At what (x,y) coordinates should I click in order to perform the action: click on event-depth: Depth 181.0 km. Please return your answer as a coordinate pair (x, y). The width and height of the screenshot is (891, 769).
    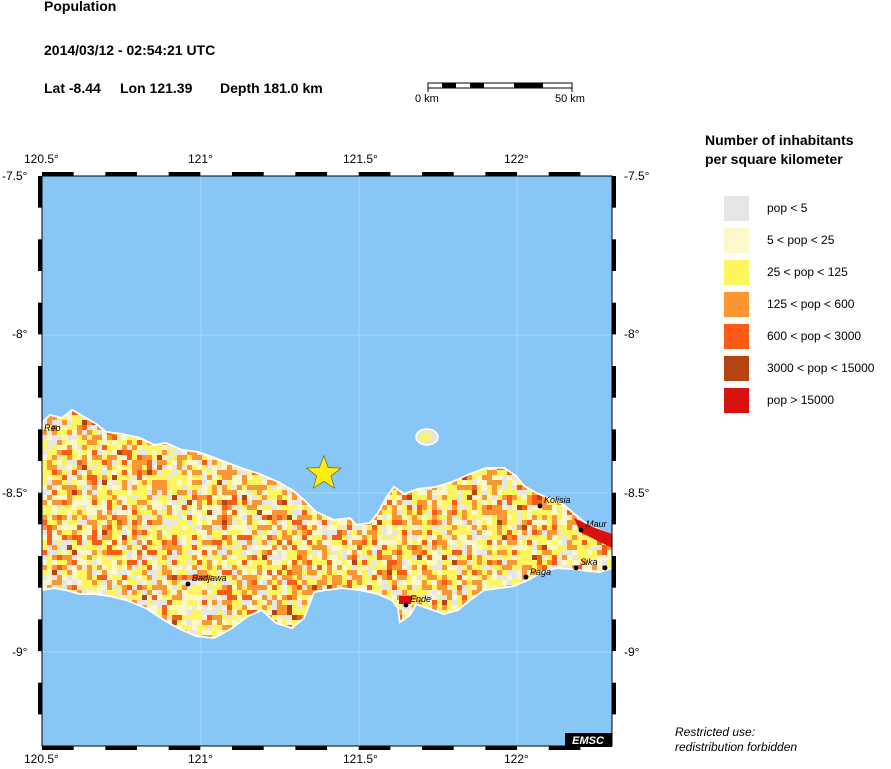
    Looking at the image, I should click on (271, 88).